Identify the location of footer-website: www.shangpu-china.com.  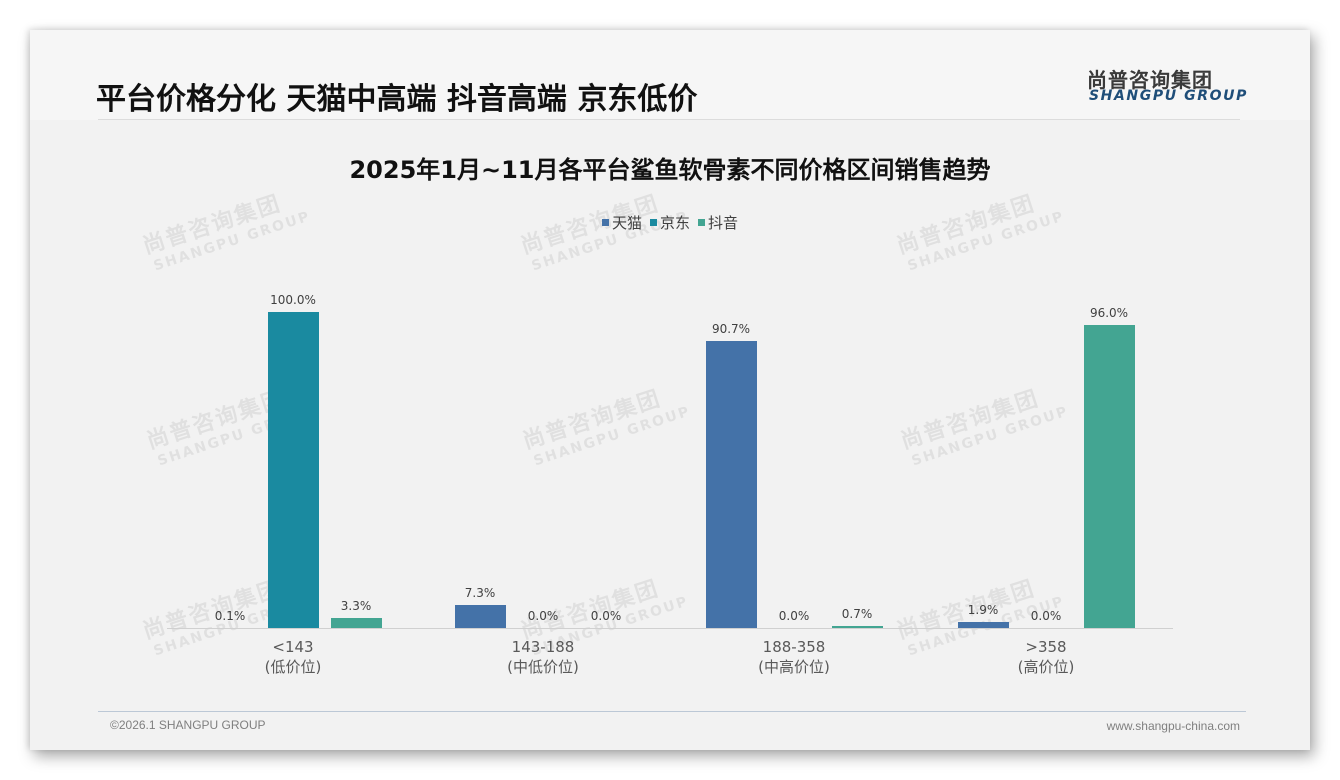
(1173, 726).